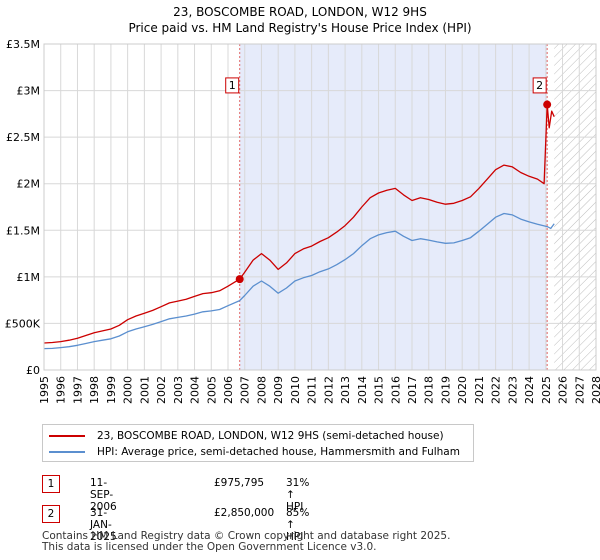 The width and height of the screenshot is (600, 560). I want to click on y-tick-label: £3M, so click(29, 91).